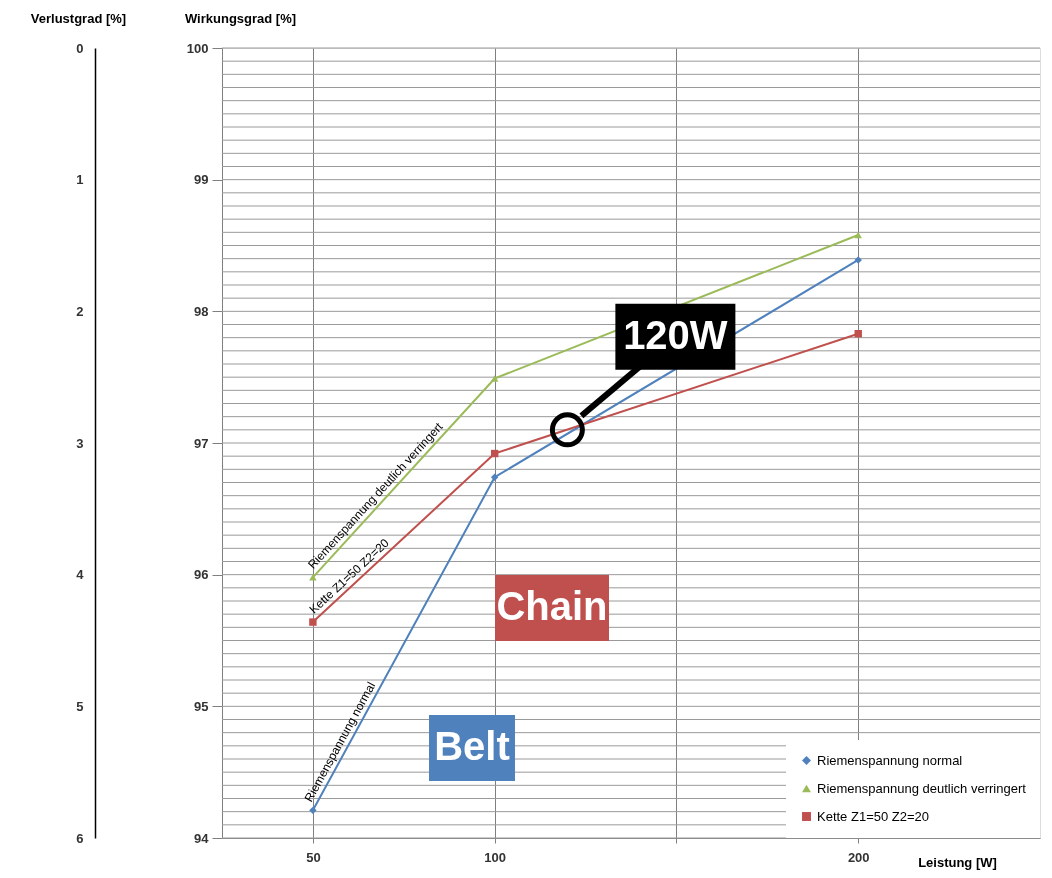 The image size is (1052, 878). Describe the element at coordinates (80, 311) in the screenshot. I see `y2-tick-label: 2` at that location.